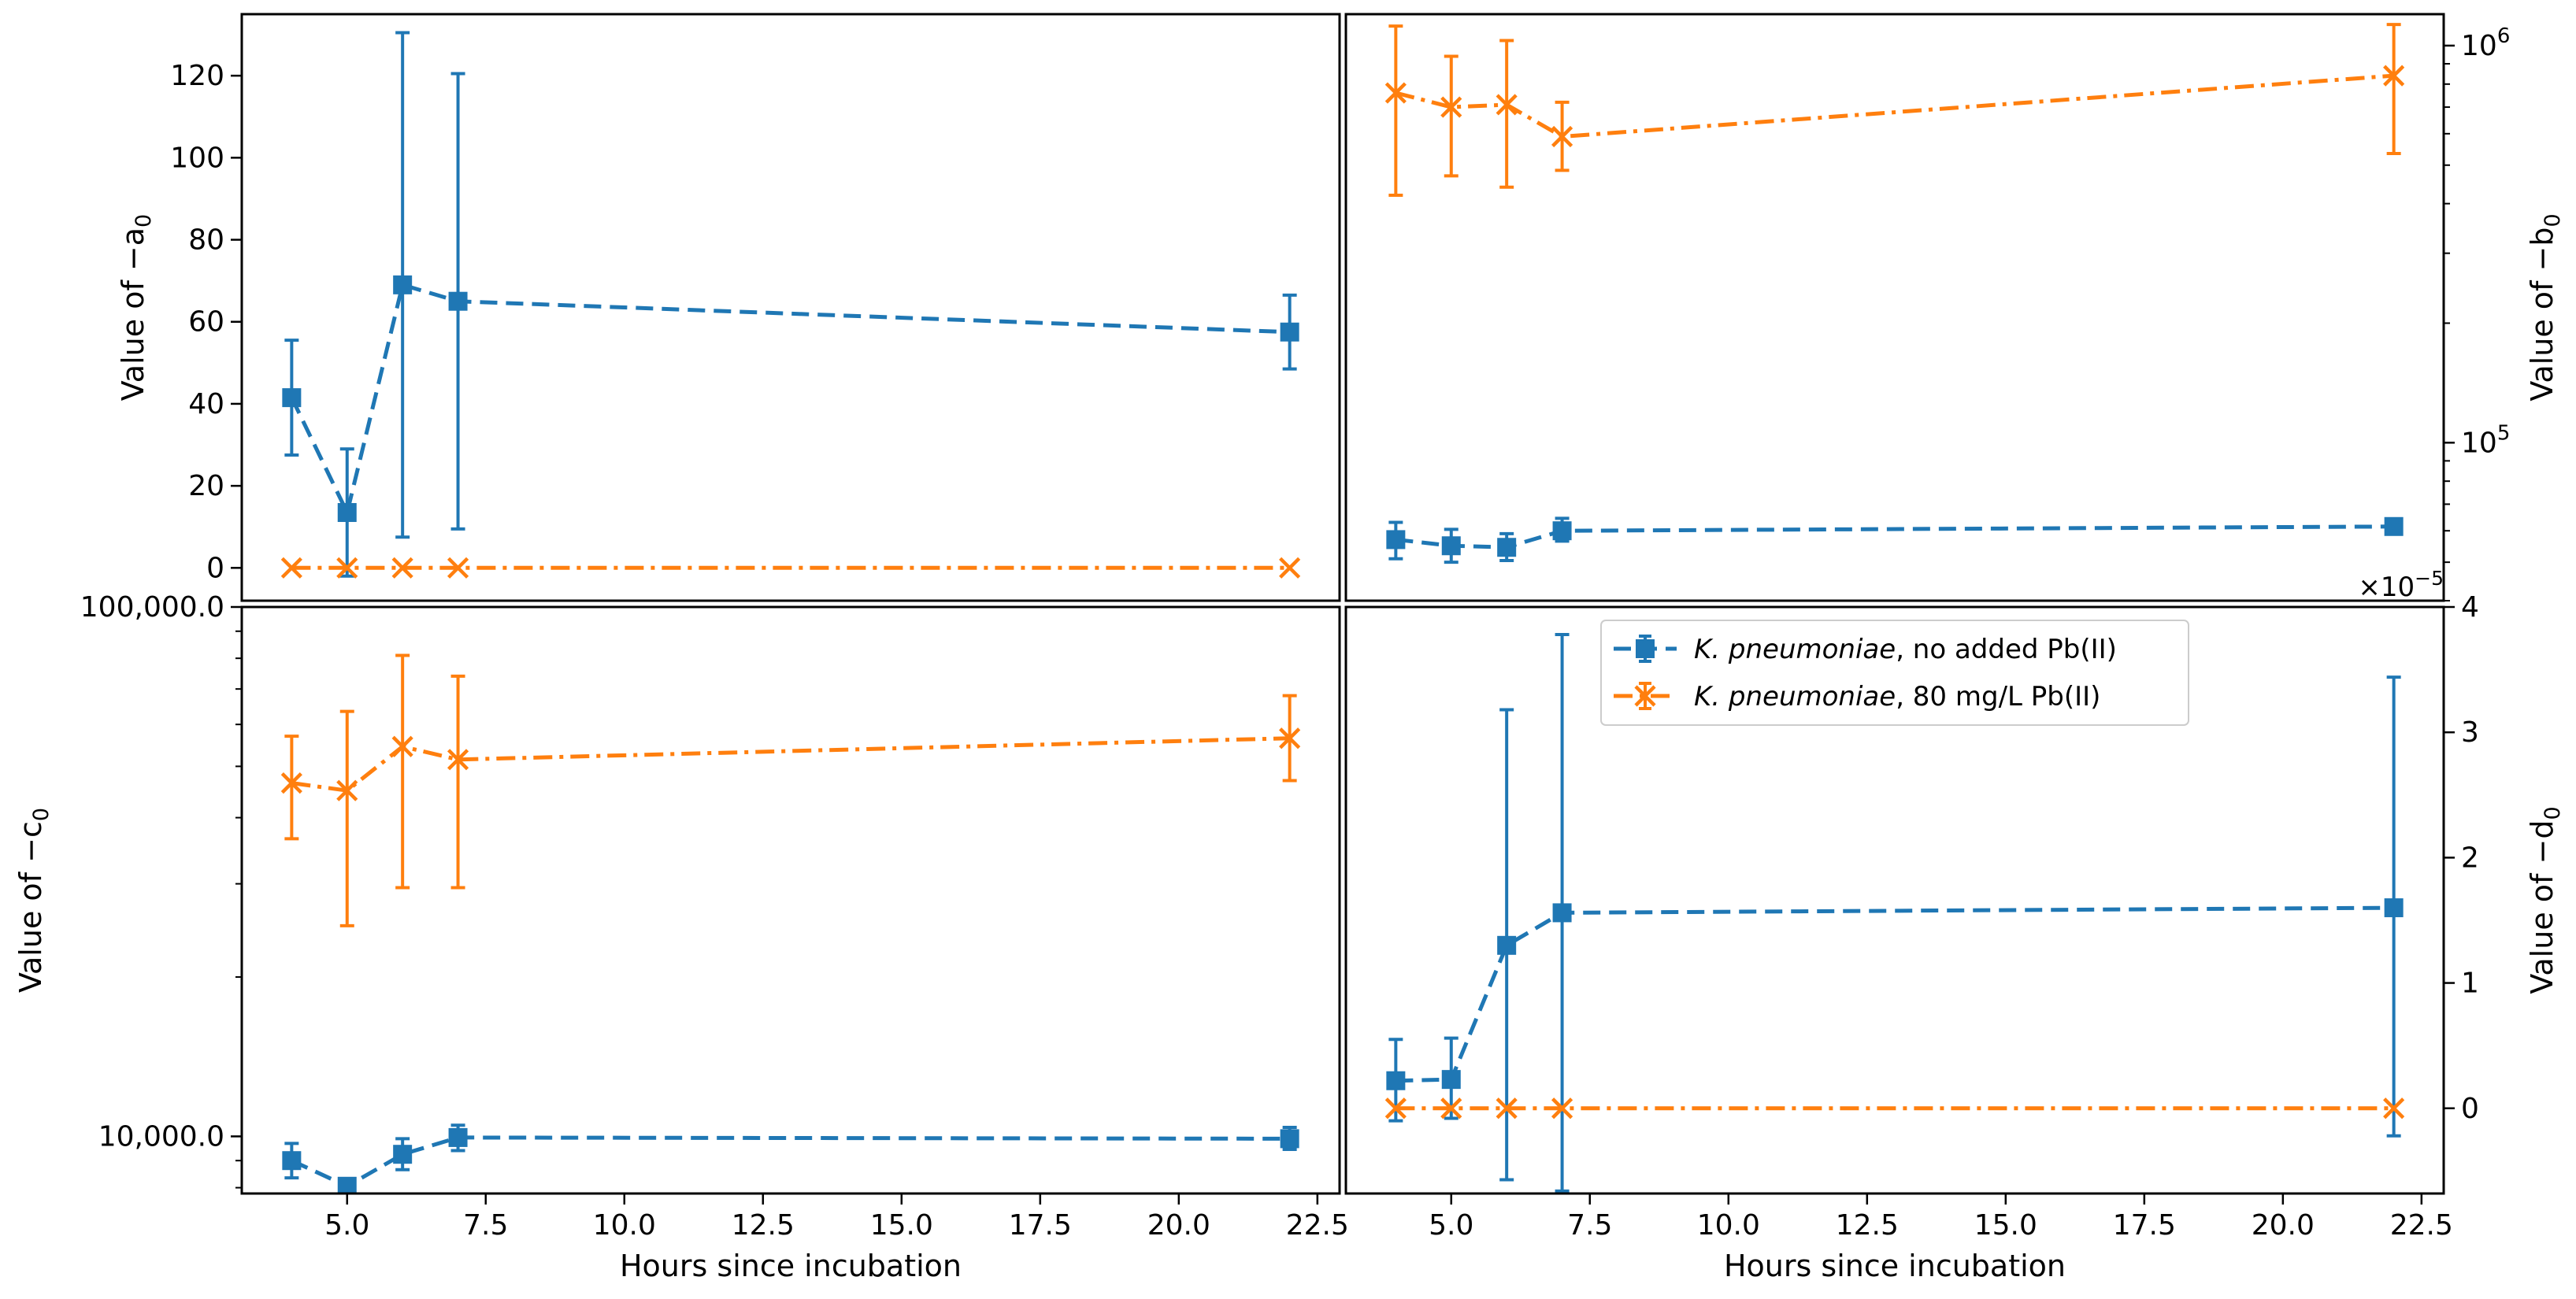  What do you see at coordinates (197, 76) in the screenshot?
I see `y-tick-label: 120` at bounding box center [197, 76].